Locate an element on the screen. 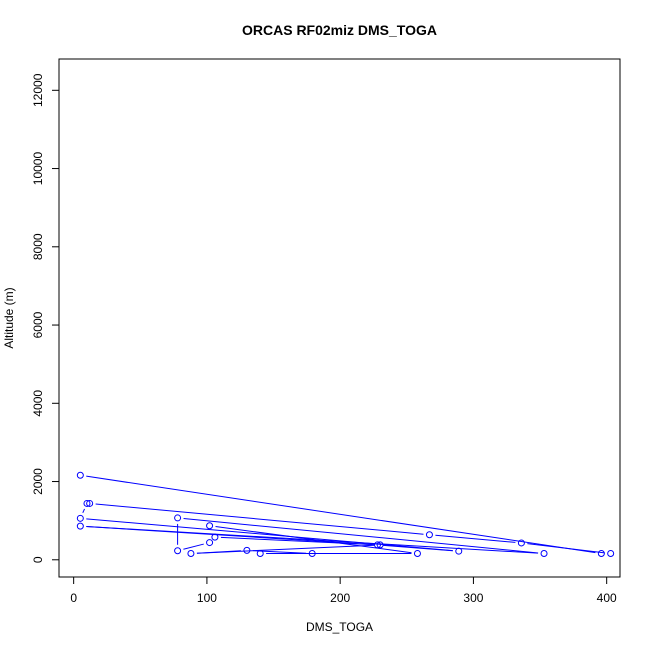  y-tick-label: 4000 is located at coordinates (38, 403).